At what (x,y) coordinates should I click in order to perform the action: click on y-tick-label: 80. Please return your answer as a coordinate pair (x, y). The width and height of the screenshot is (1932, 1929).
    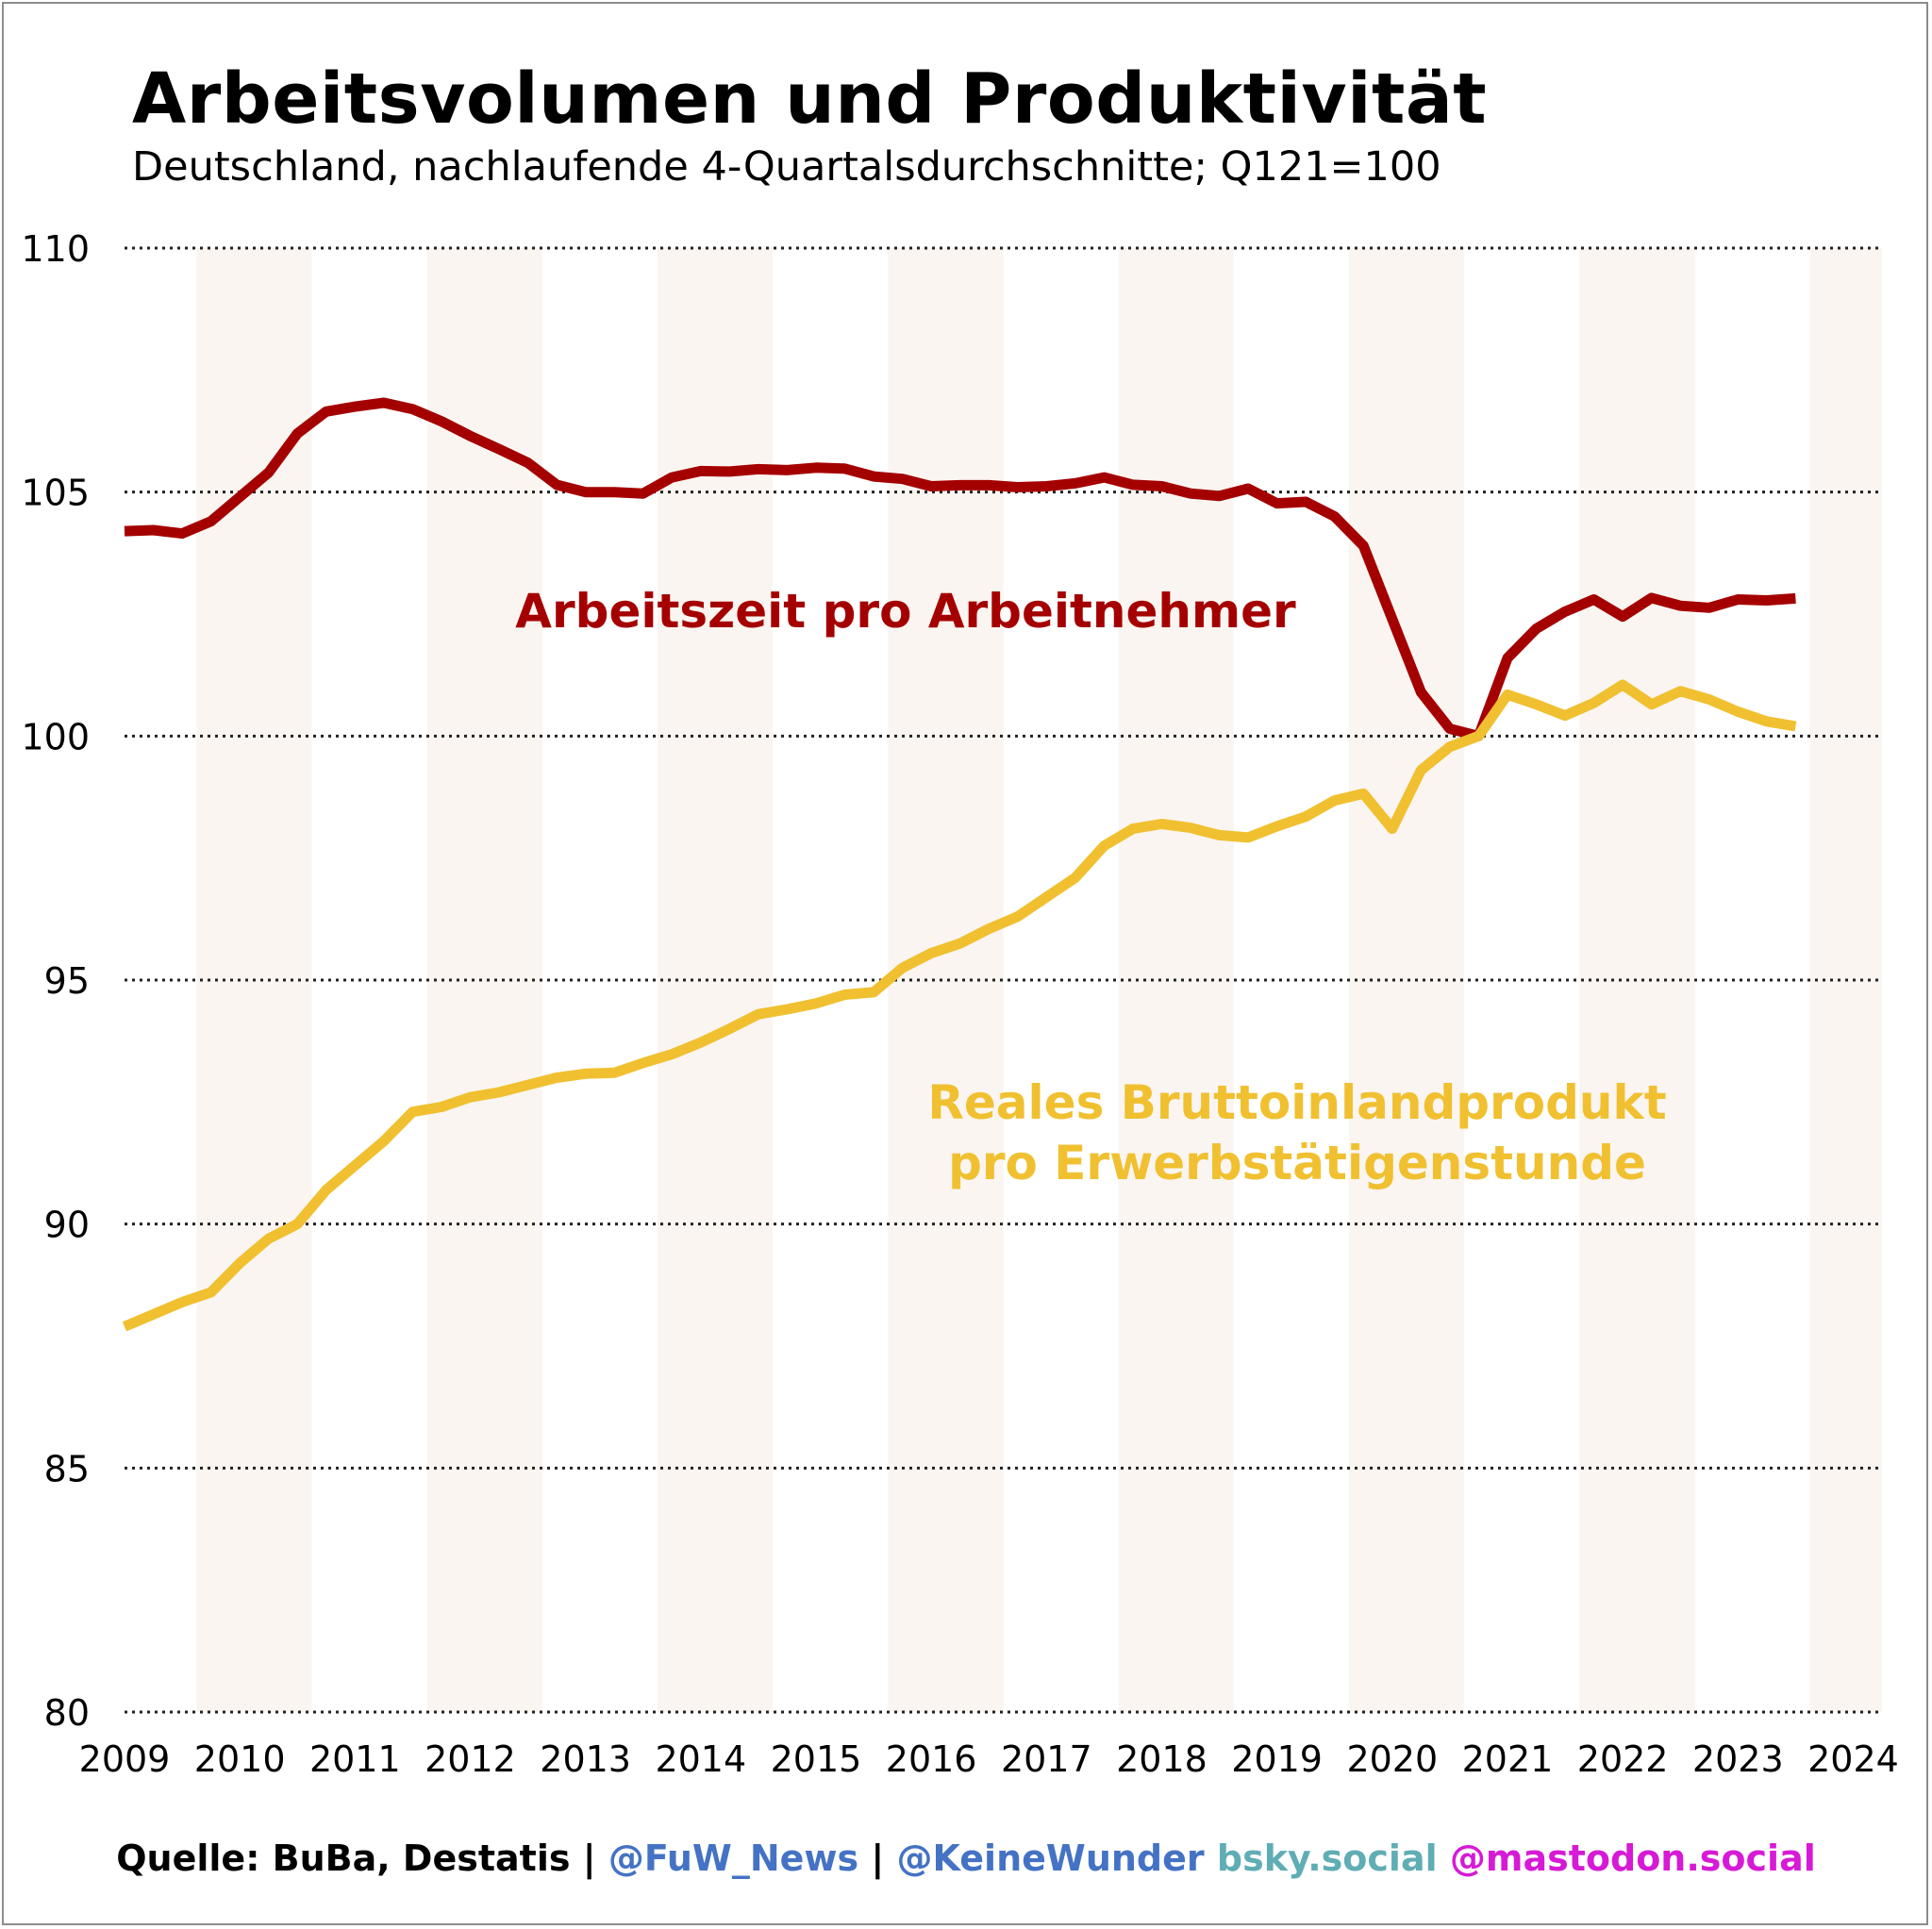
    Looking at the image, I should click on (67, 1713).